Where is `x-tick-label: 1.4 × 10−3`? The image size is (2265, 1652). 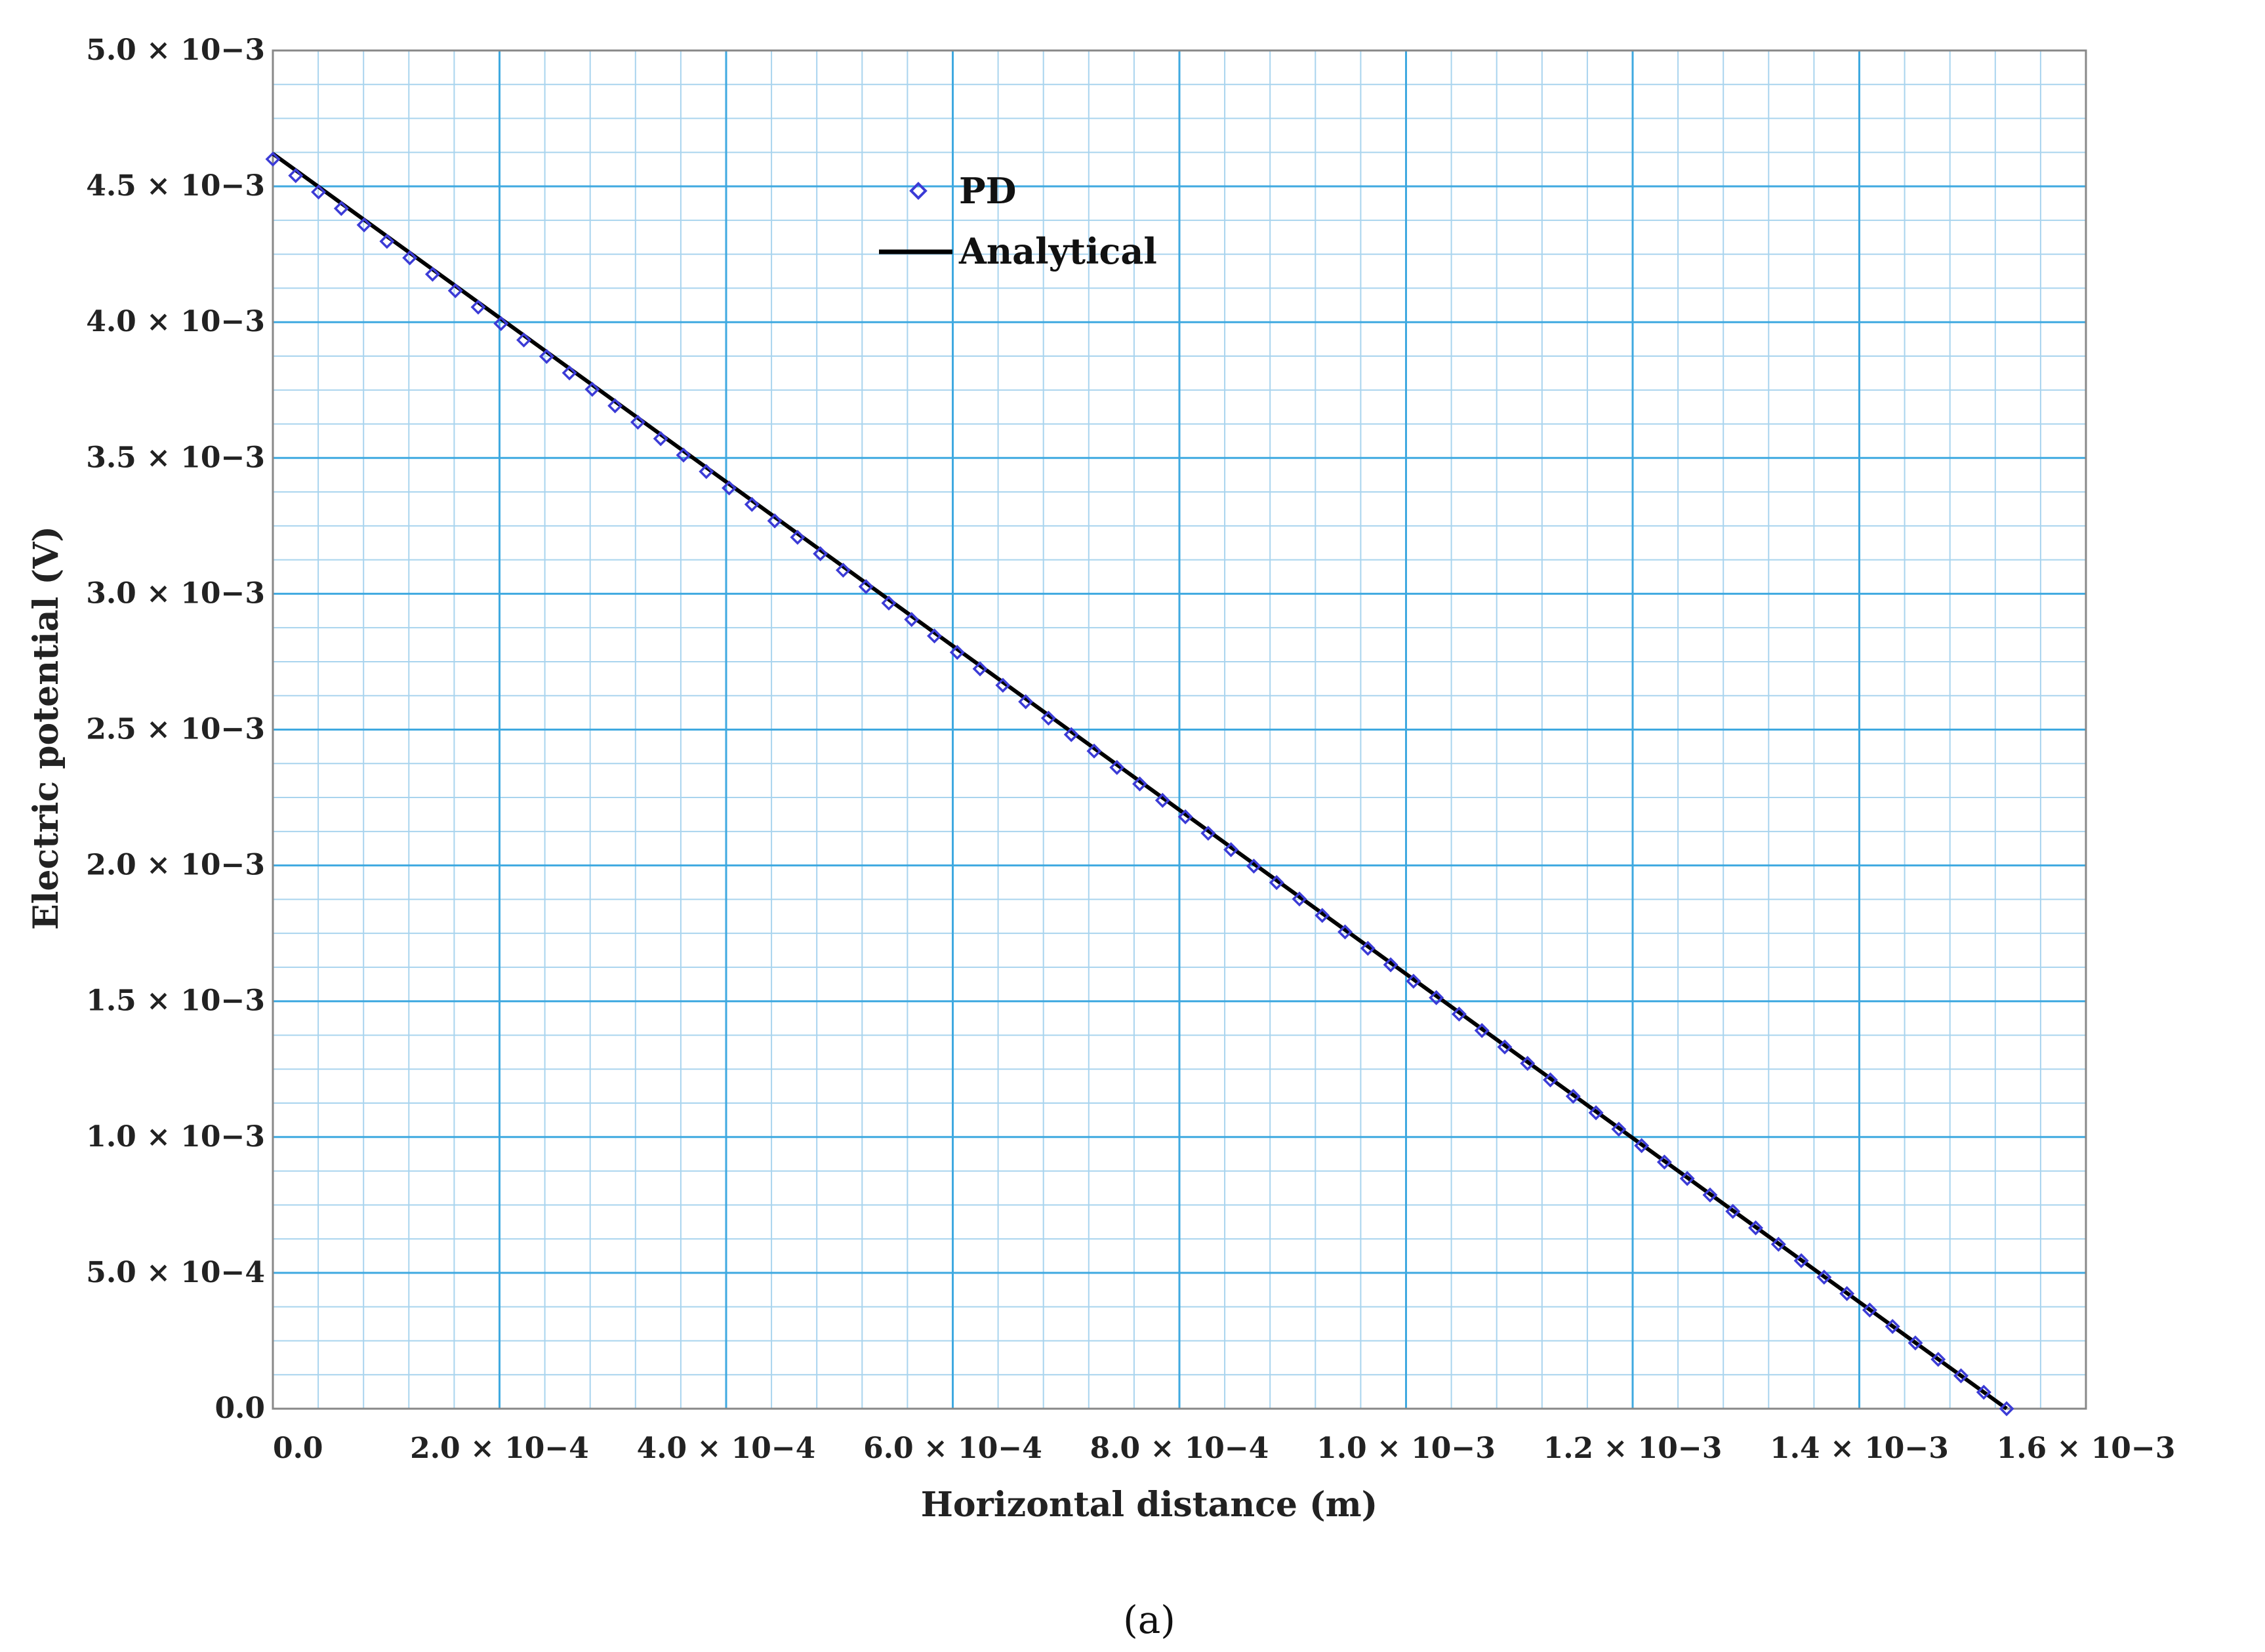
x-tick-label: 1.4 × 10−3 is located at coordinates (1860, 1449).